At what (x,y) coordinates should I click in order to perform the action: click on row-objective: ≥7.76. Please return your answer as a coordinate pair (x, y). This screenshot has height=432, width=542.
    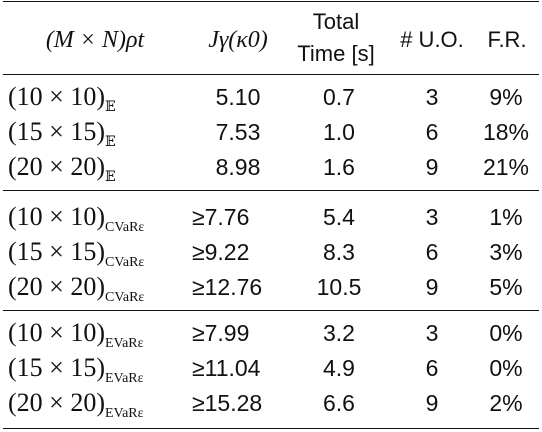
    Looking at the image, I should click on (221, 217).